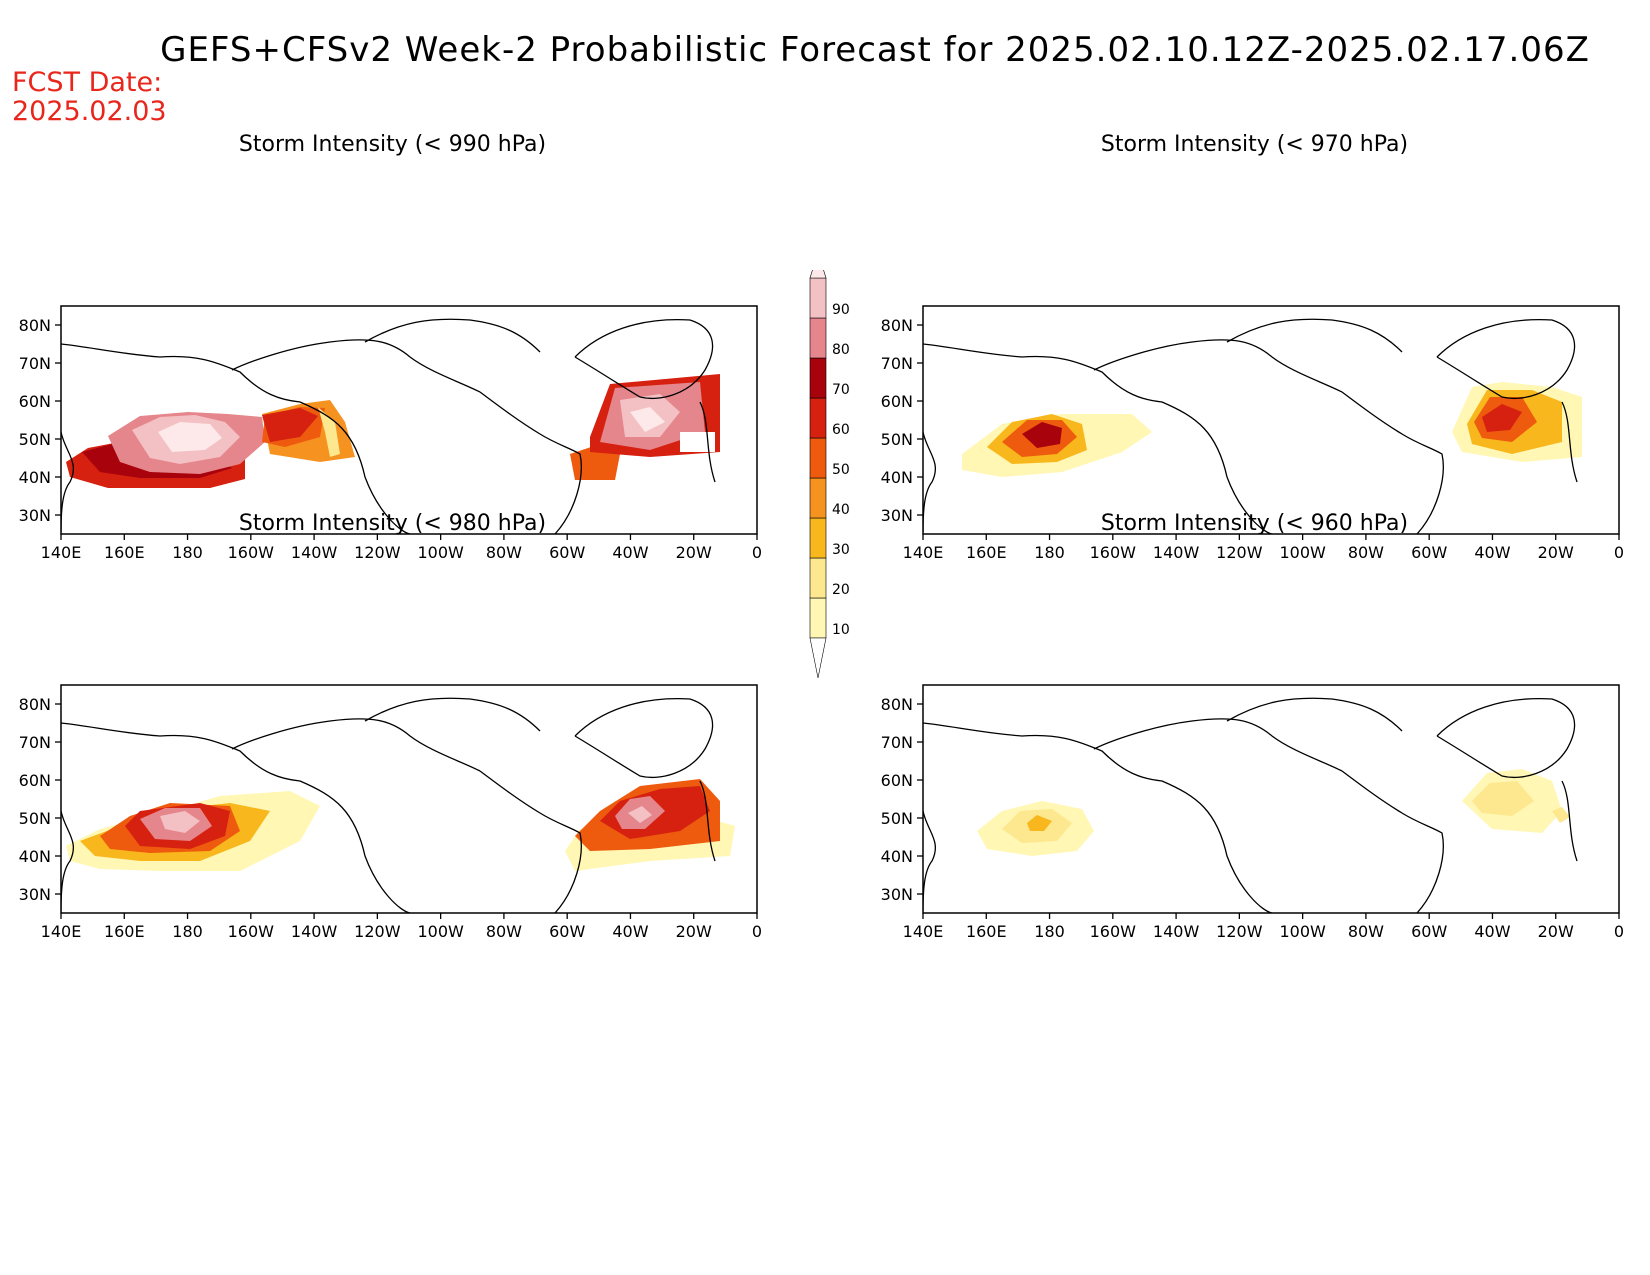 The height and width of the screenshot is (1275, 1650). What do you see at coordinates (829, 474) in the screenshot?
I see `colorbar: 10 20 30 40 50 60 70 80 90` at bounding box center [829, 474].